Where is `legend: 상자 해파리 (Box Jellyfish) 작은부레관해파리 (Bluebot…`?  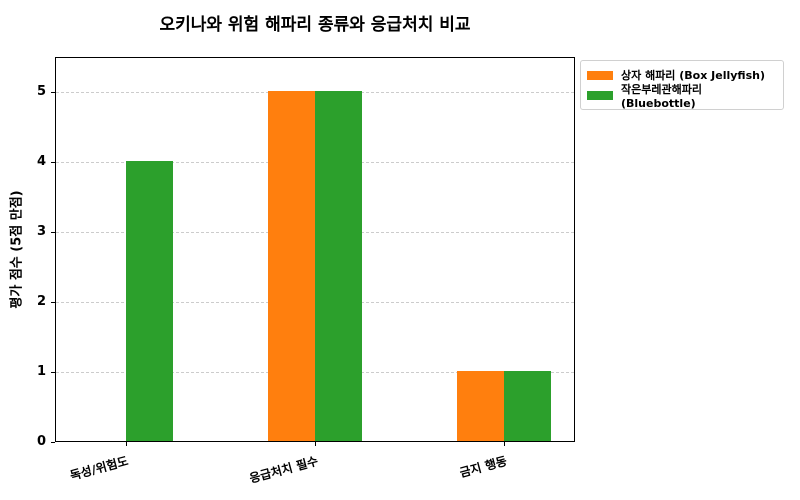
legend: 상자 해파리 (Box Jellyfish) 작은부레관해파리 (Bluebot… is located at coordinates (682, 85).